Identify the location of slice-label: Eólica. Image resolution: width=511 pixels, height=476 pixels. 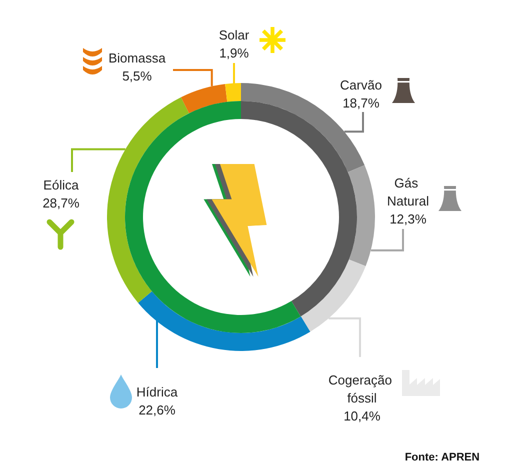
(61, 185).